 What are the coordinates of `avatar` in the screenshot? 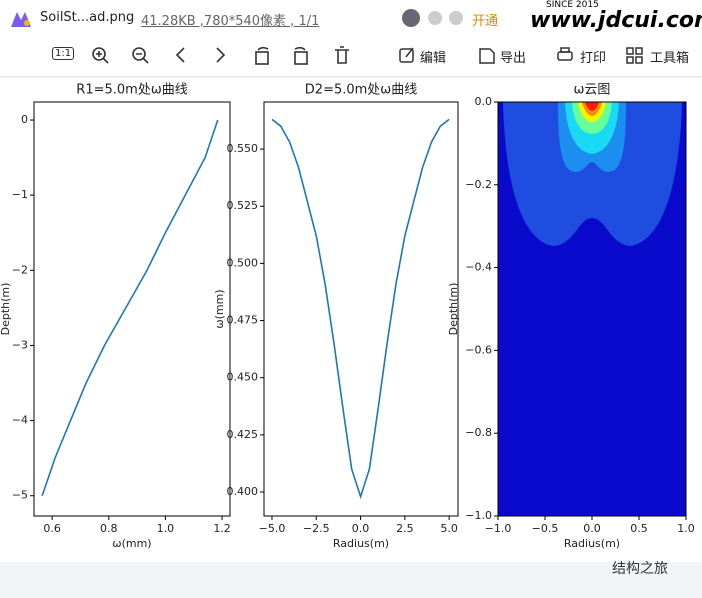 It's located at (411, 18).